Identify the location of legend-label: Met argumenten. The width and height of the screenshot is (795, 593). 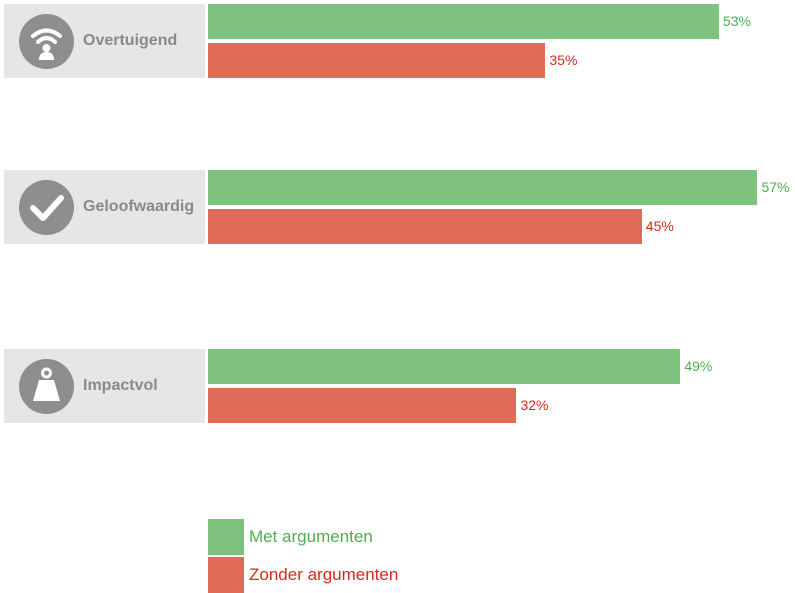
(311, 536).